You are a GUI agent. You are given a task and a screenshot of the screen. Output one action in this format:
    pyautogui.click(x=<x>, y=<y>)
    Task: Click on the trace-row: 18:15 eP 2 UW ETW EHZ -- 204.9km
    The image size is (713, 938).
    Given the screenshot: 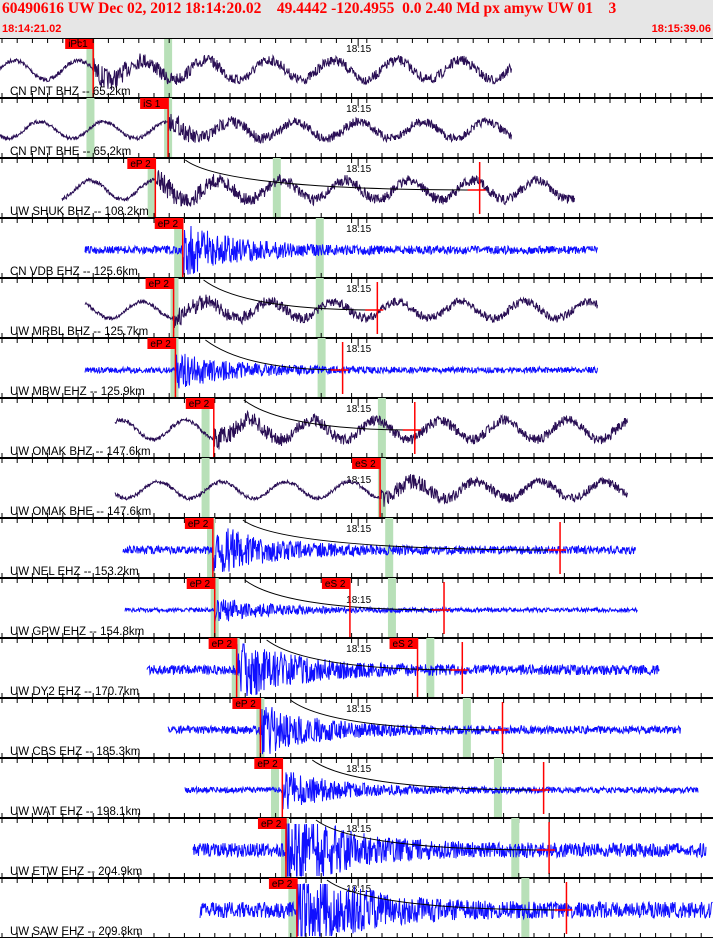 What is the action you would take?
    pyautogui.click(x=356, y=850)
    